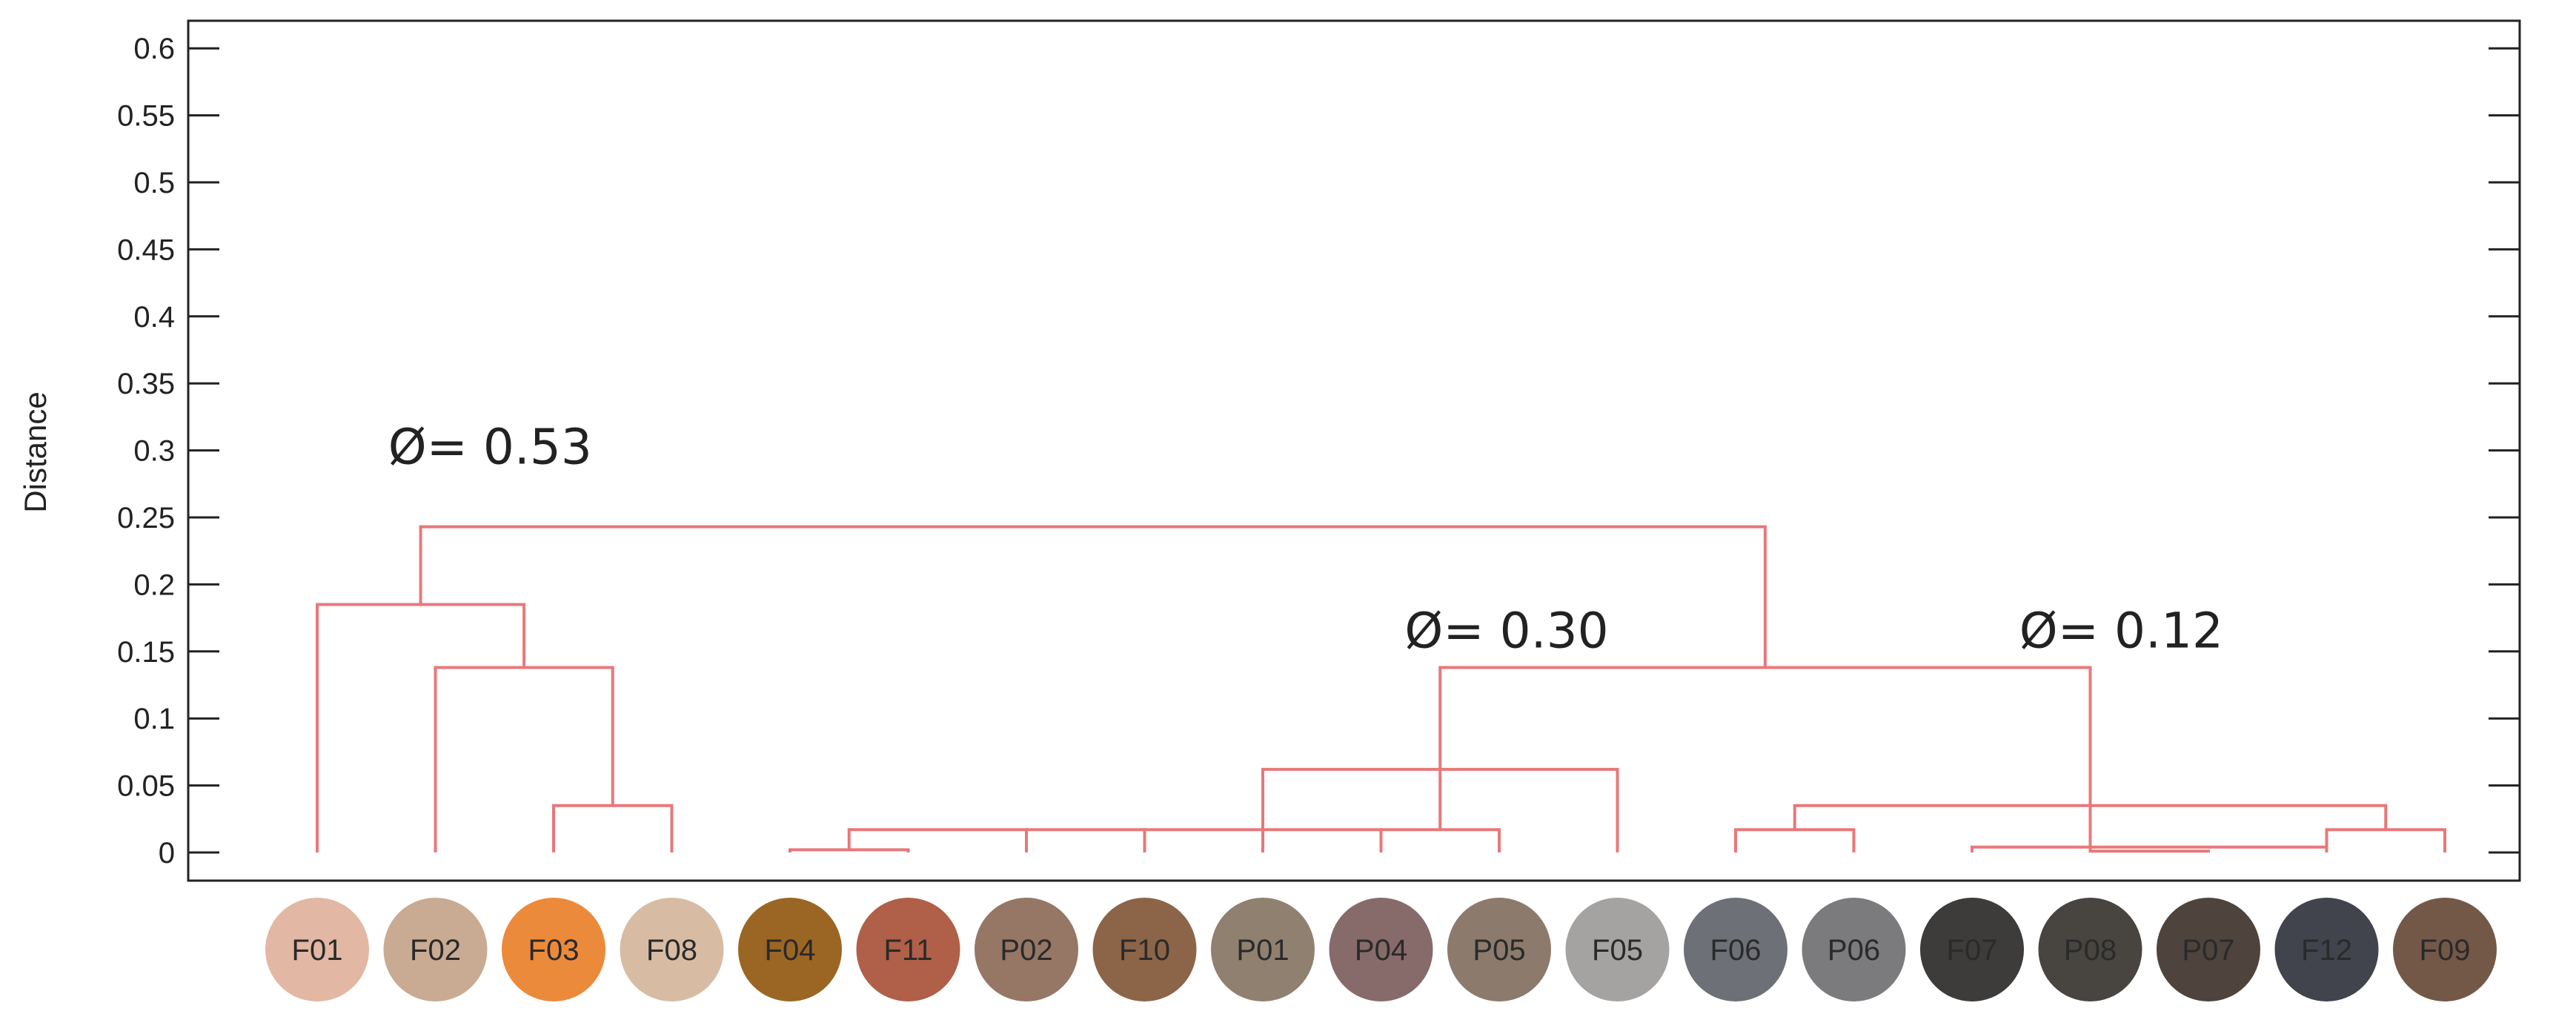 The width and height of the screenshot is (2576, 1020). I want to click on leaf-label: P08, so click(2090, 950).